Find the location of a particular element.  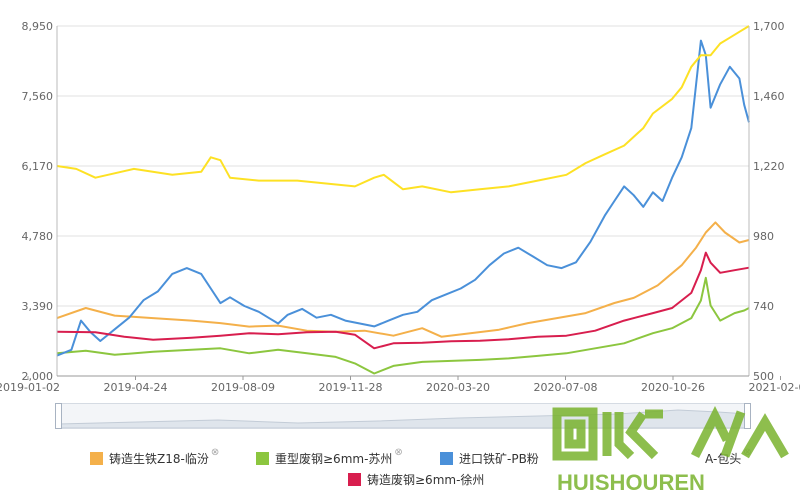

x-tick-label: 2020-07-08 is located at coordinates (566, 387).